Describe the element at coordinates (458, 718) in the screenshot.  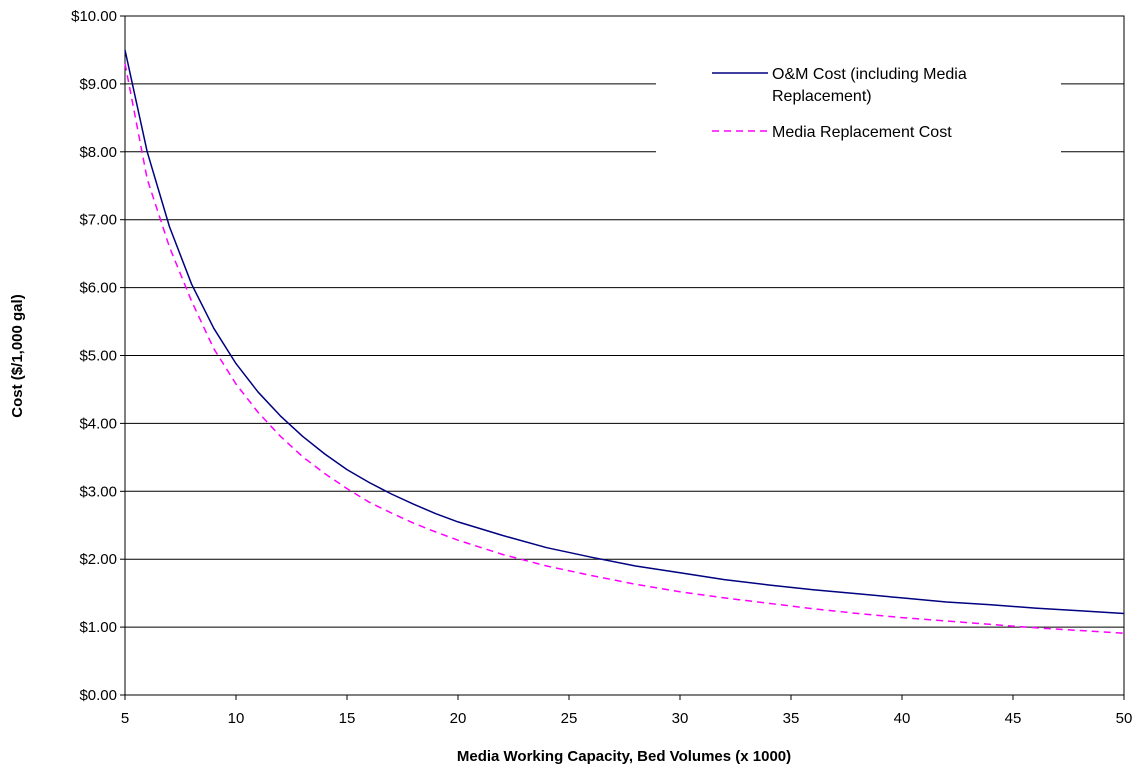
I see `x-tick-label: 20` at that location.